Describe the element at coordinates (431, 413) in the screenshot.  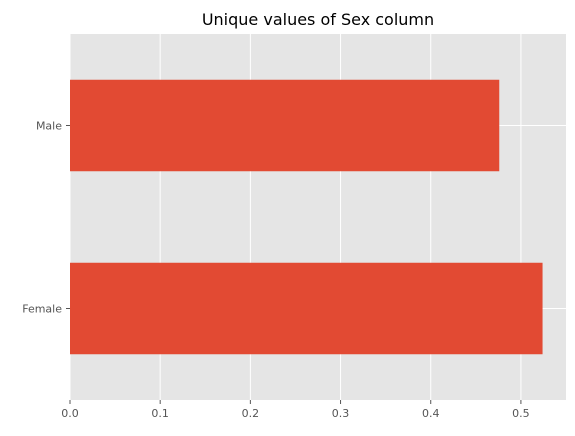
I see `x-tick-label: 0.4` at that location.